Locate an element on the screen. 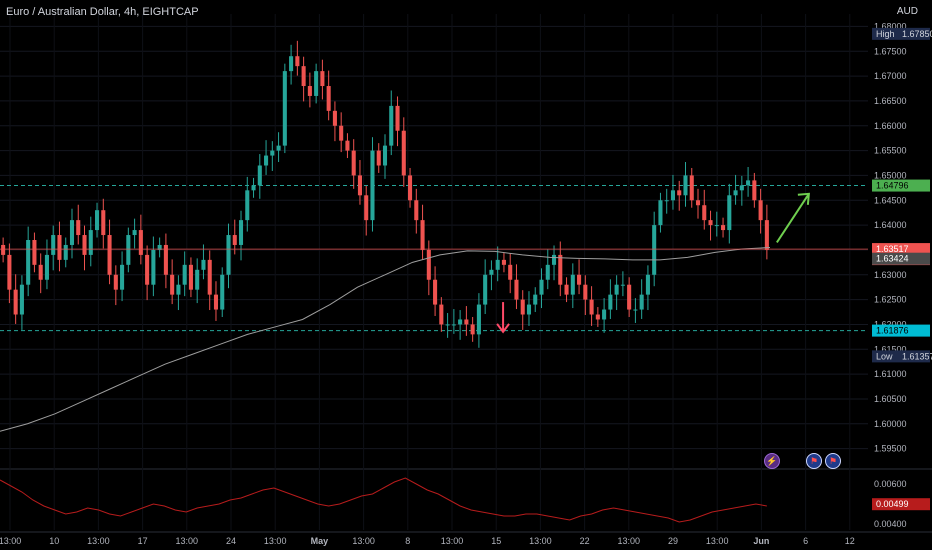  oscillator-value-box is located at coordinates (901, 504).